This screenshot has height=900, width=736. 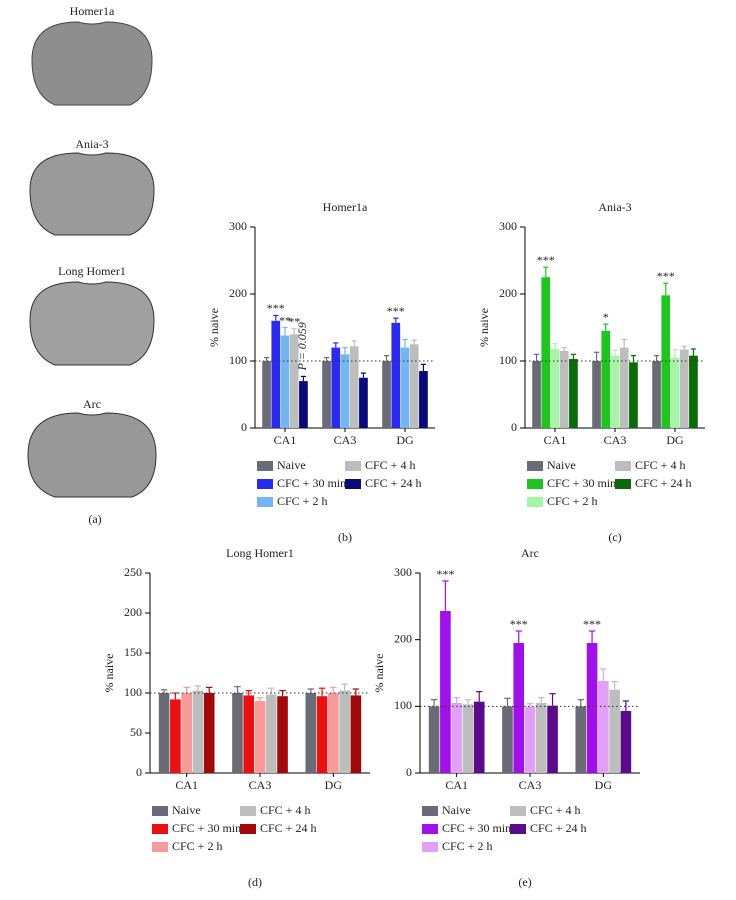 What do you see at coordinates (311, 483) in the screenshot?
I see `legend-label: CFC + 30 min` at bounding box center [311, 483].